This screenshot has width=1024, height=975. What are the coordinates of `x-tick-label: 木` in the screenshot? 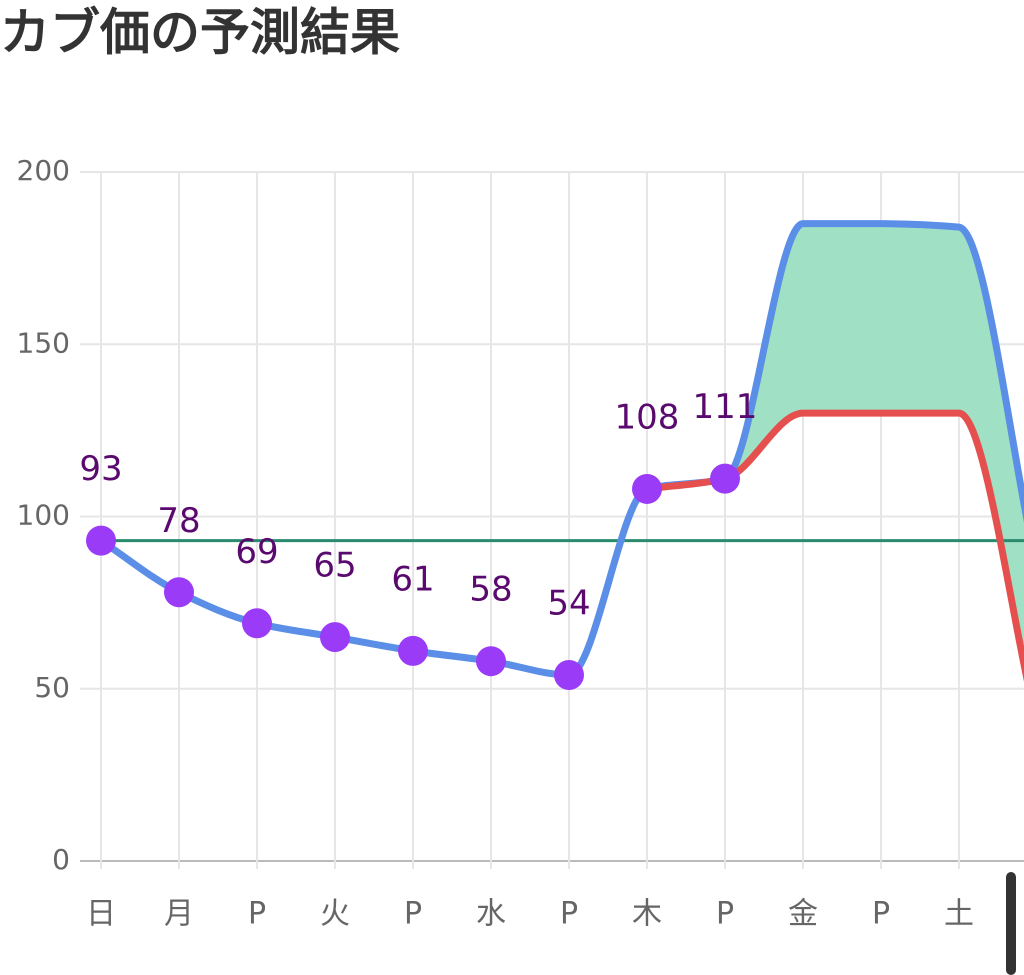 It's located at (647, 914).